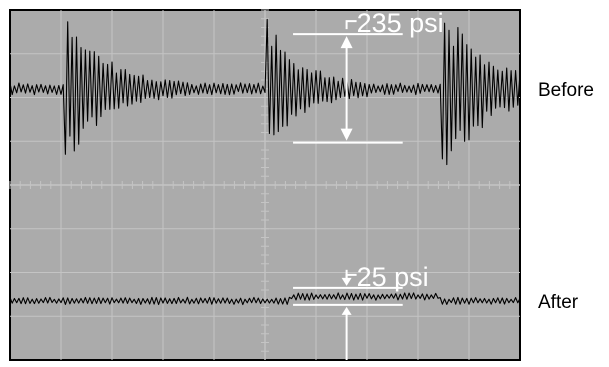 The image size is (609, 367). What do you see at coordinates (558, 302) in the screenshot?
I see `trace-label-after: After` at bounding box center [558, 302].